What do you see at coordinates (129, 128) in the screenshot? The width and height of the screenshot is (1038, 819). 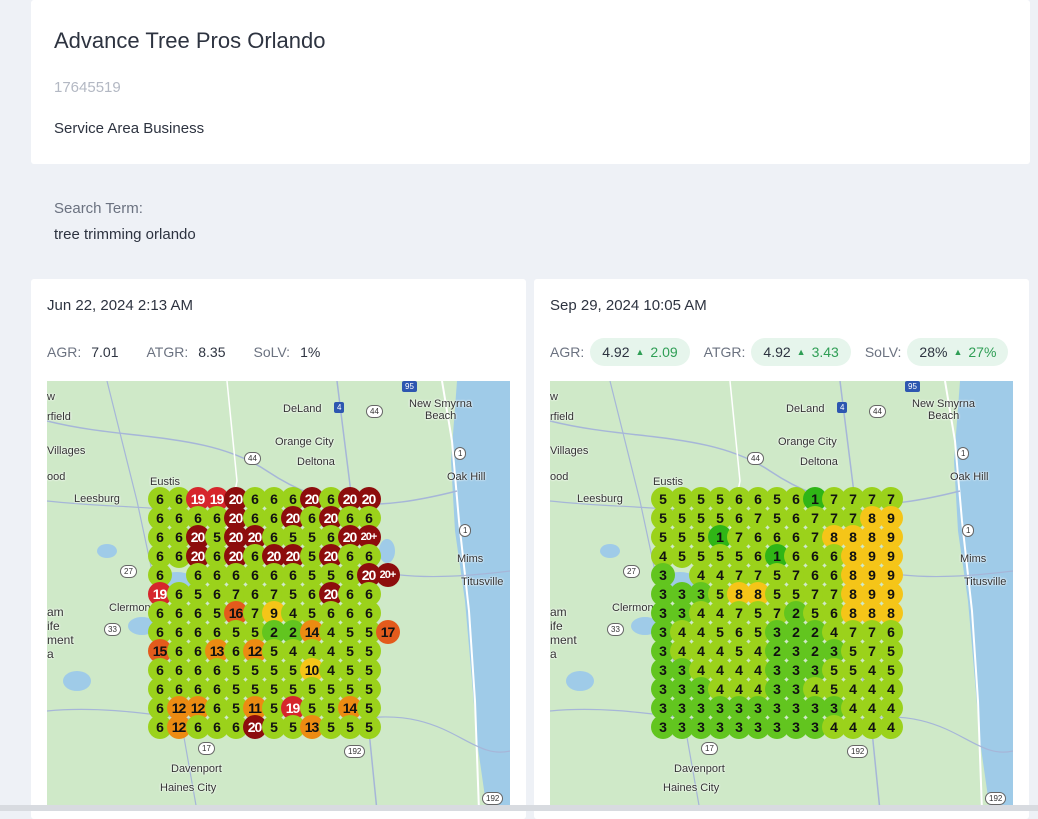 I see `business-type: Service Area Business` at bounding box center [129, 128].